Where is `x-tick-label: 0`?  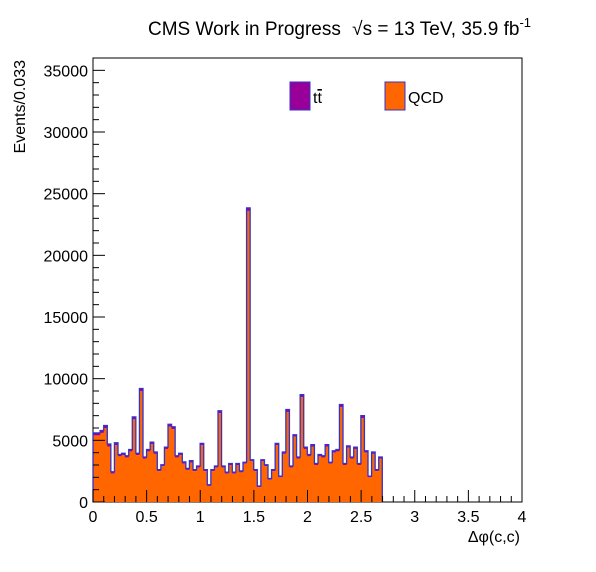
x-tick-label: 0 is located at coordinates (93, 517).